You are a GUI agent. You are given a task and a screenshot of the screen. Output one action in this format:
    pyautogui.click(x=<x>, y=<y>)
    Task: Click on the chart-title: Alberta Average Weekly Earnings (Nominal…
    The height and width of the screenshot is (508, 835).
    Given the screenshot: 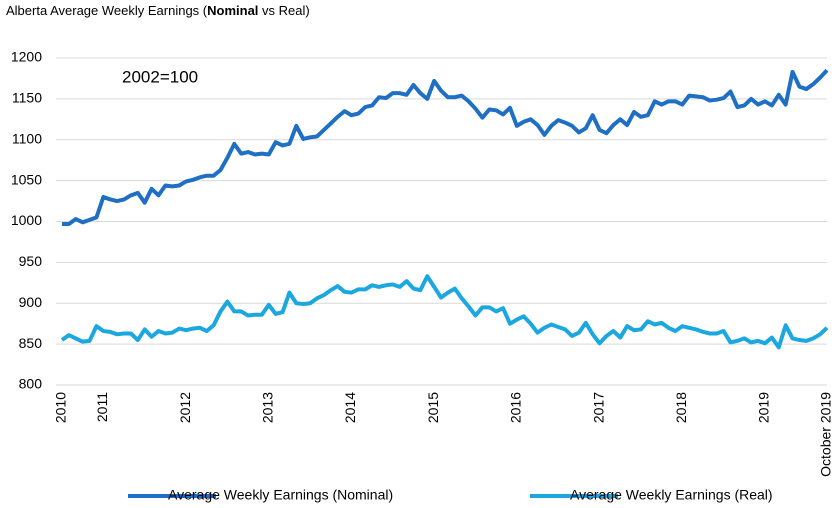 What is the action you would take?
    pyautogui.click(x=158, y=10)
    